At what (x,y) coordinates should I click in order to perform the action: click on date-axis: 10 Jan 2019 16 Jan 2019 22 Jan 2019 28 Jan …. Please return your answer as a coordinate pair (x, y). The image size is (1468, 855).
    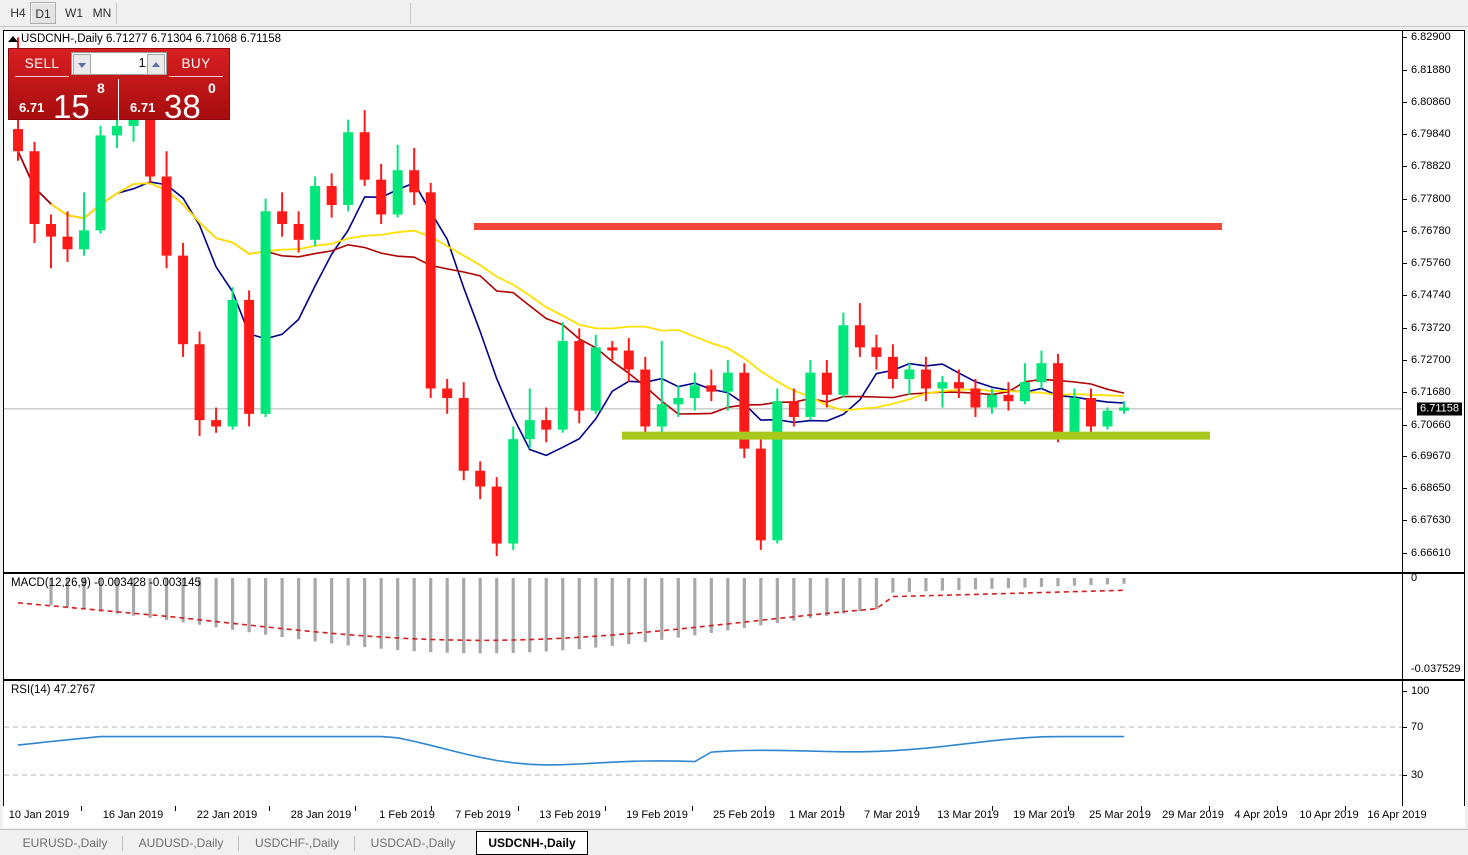
    Looking at the image, I should click on (734, 817).